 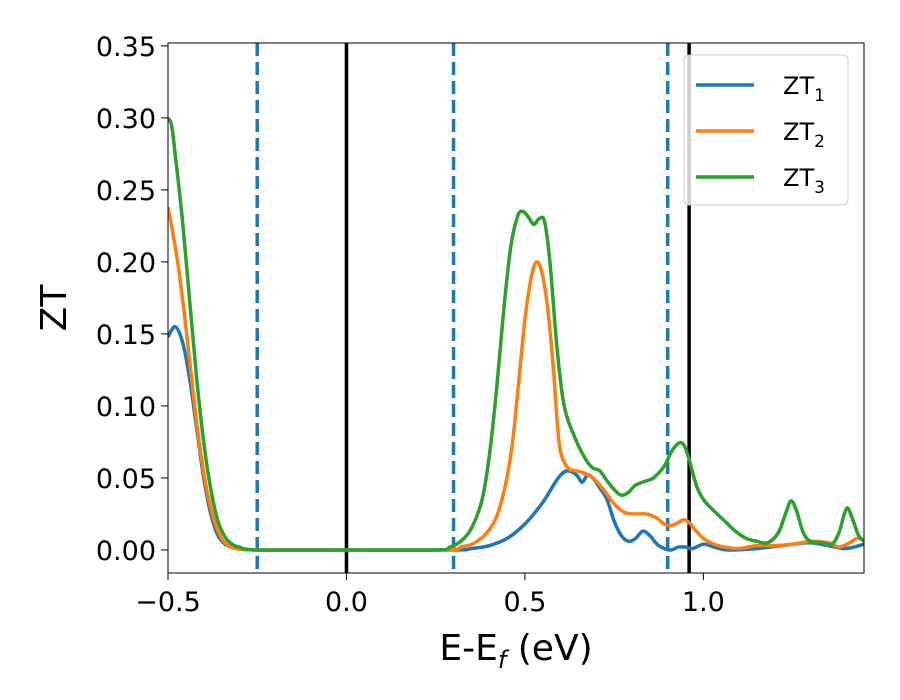 I want to click on y-axis-ticks: 0.00 0.05 0.10 0.15 0.20 0.25 0.30 0.35, so click(x=132, y=299).